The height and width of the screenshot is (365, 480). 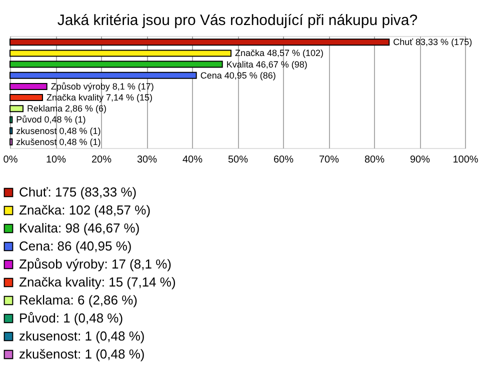 I want to click on data-label: zkušenost 0,48 % (1), so click(x=58, y=141).